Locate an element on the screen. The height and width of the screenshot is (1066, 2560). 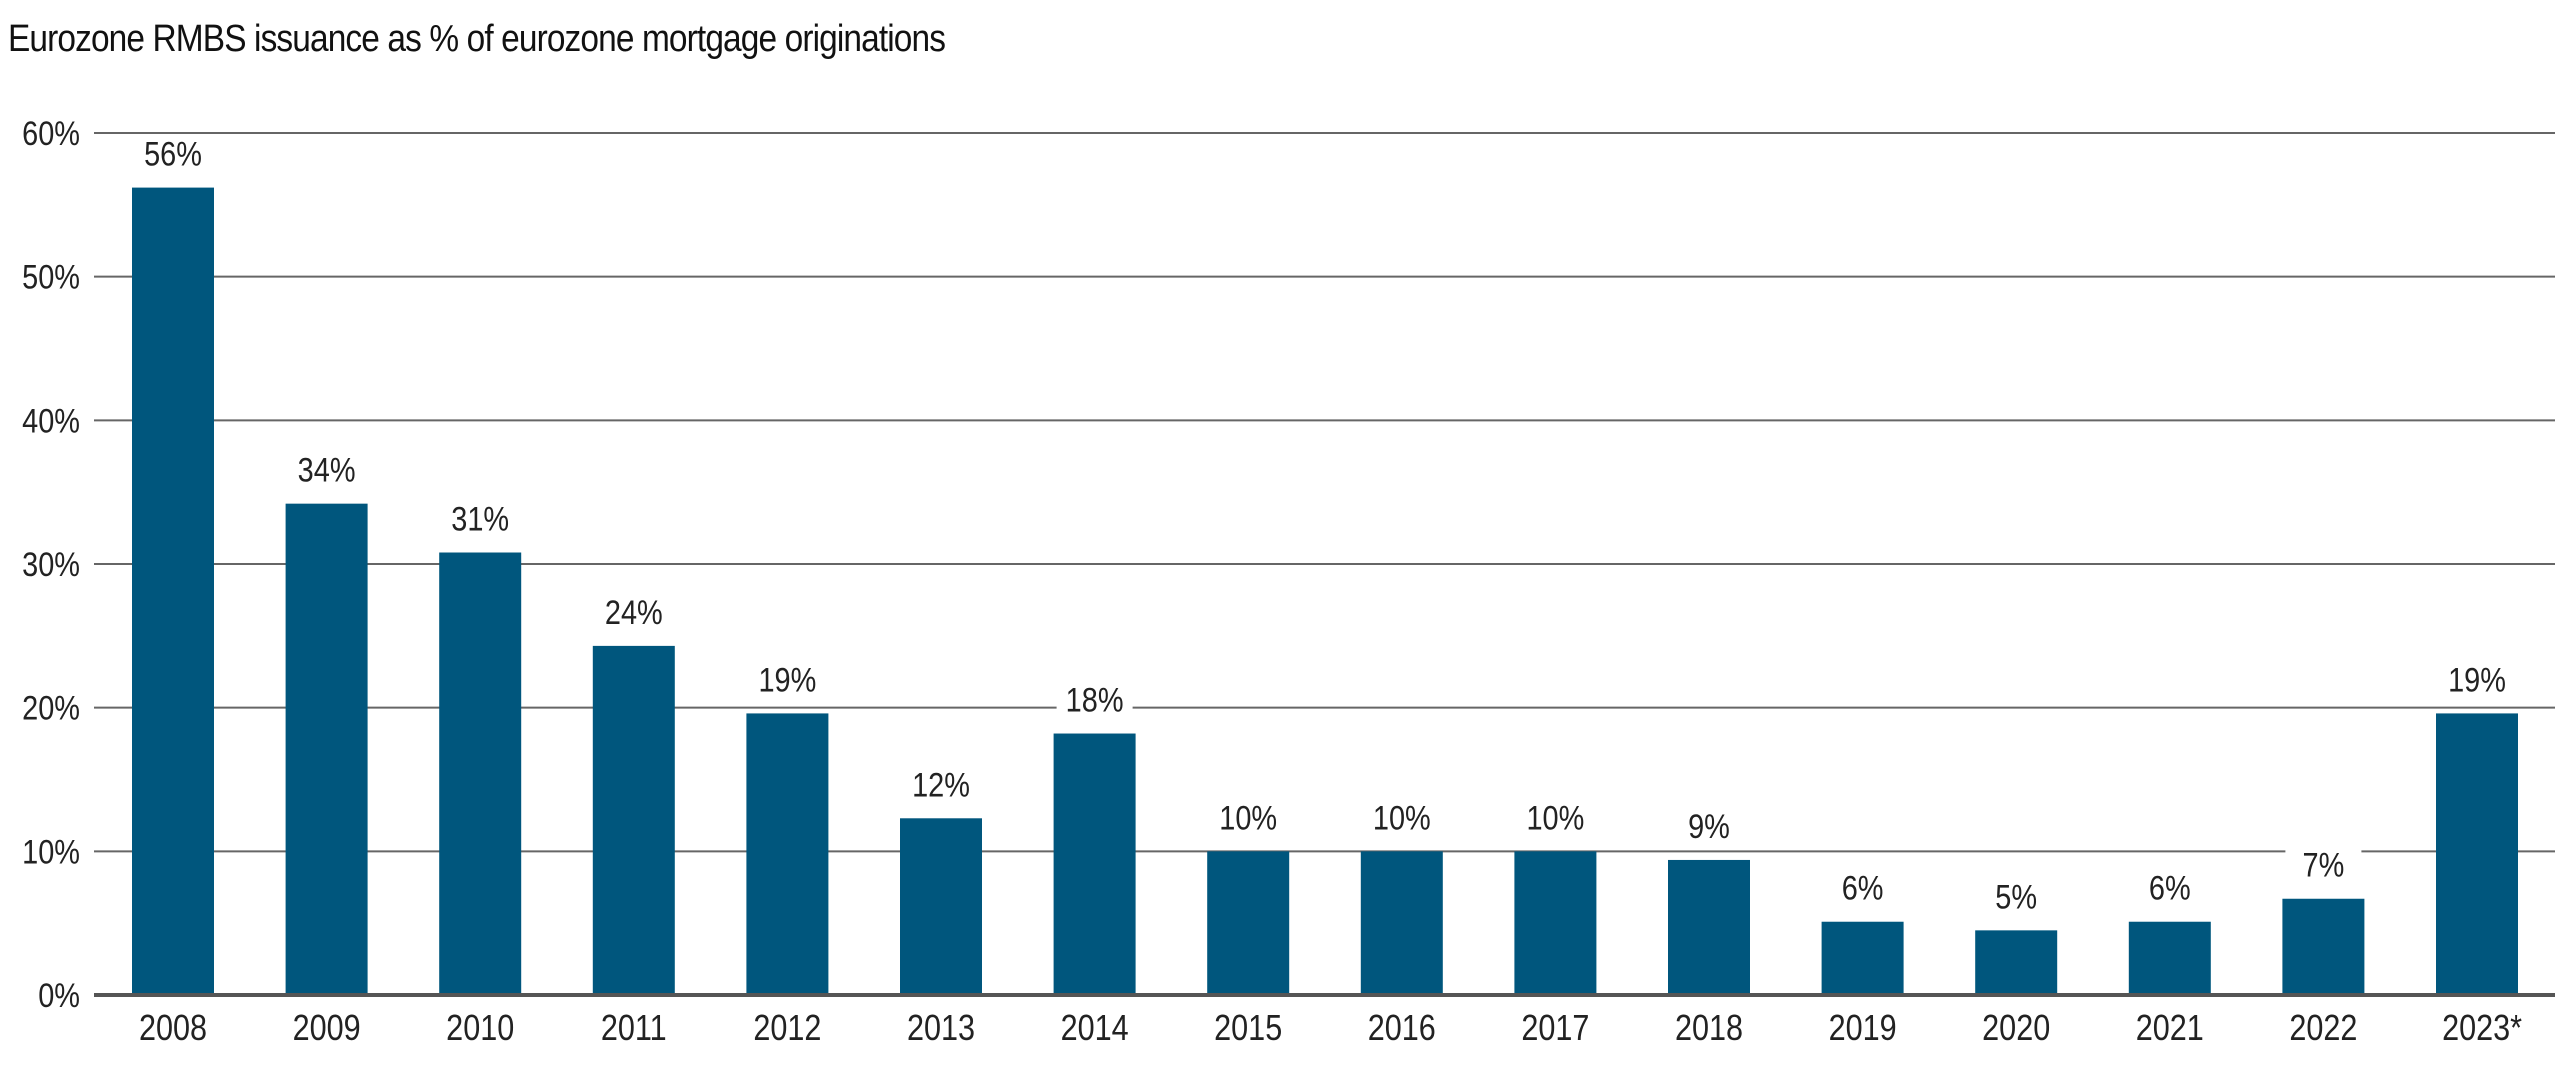
bar-2019 is located at coordinates (1862, 958).